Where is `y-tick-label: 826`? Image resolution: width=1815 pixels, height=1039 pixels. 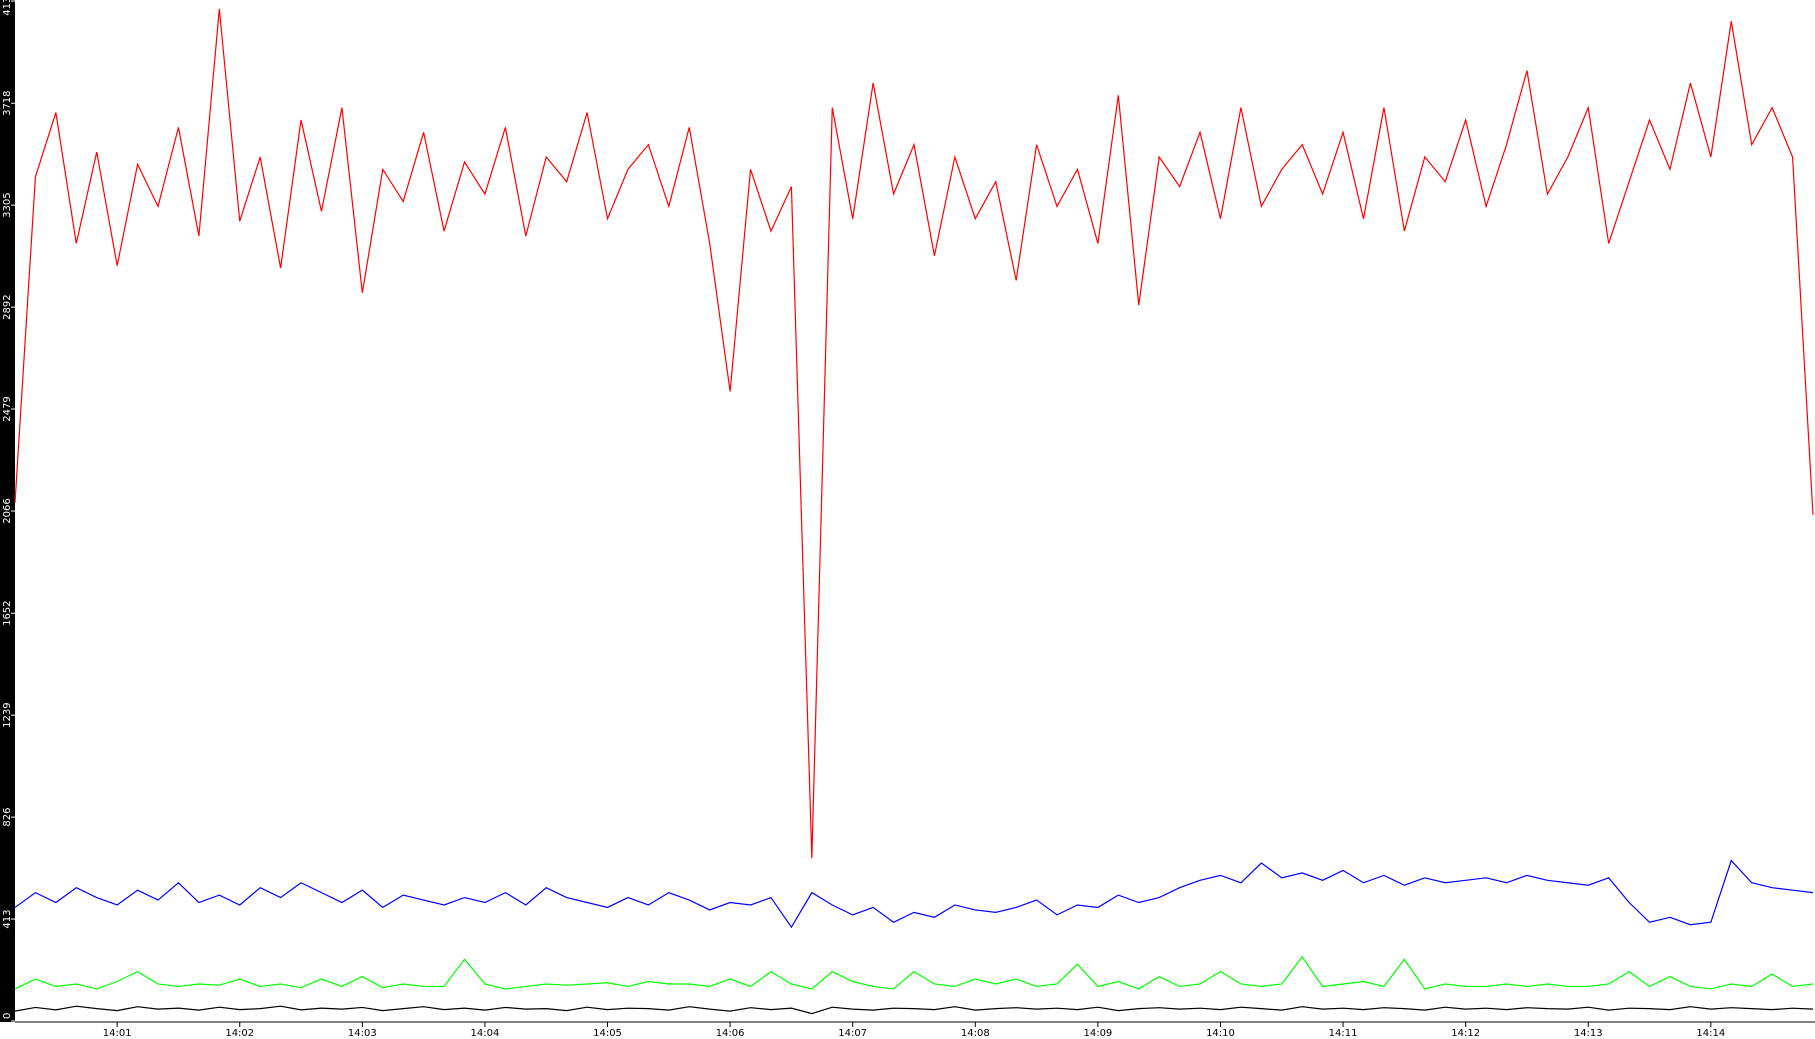
y-tick-label: 826 is located at coordinates (7, 817).